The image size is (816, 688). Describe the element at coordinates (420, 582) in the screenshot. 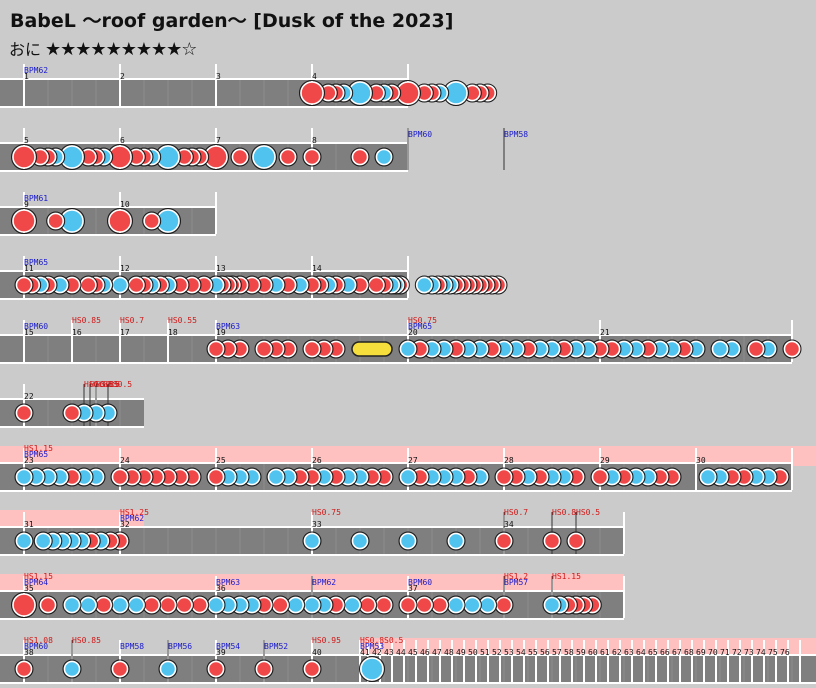

I see `bpm-marker: BPM60` at that location.